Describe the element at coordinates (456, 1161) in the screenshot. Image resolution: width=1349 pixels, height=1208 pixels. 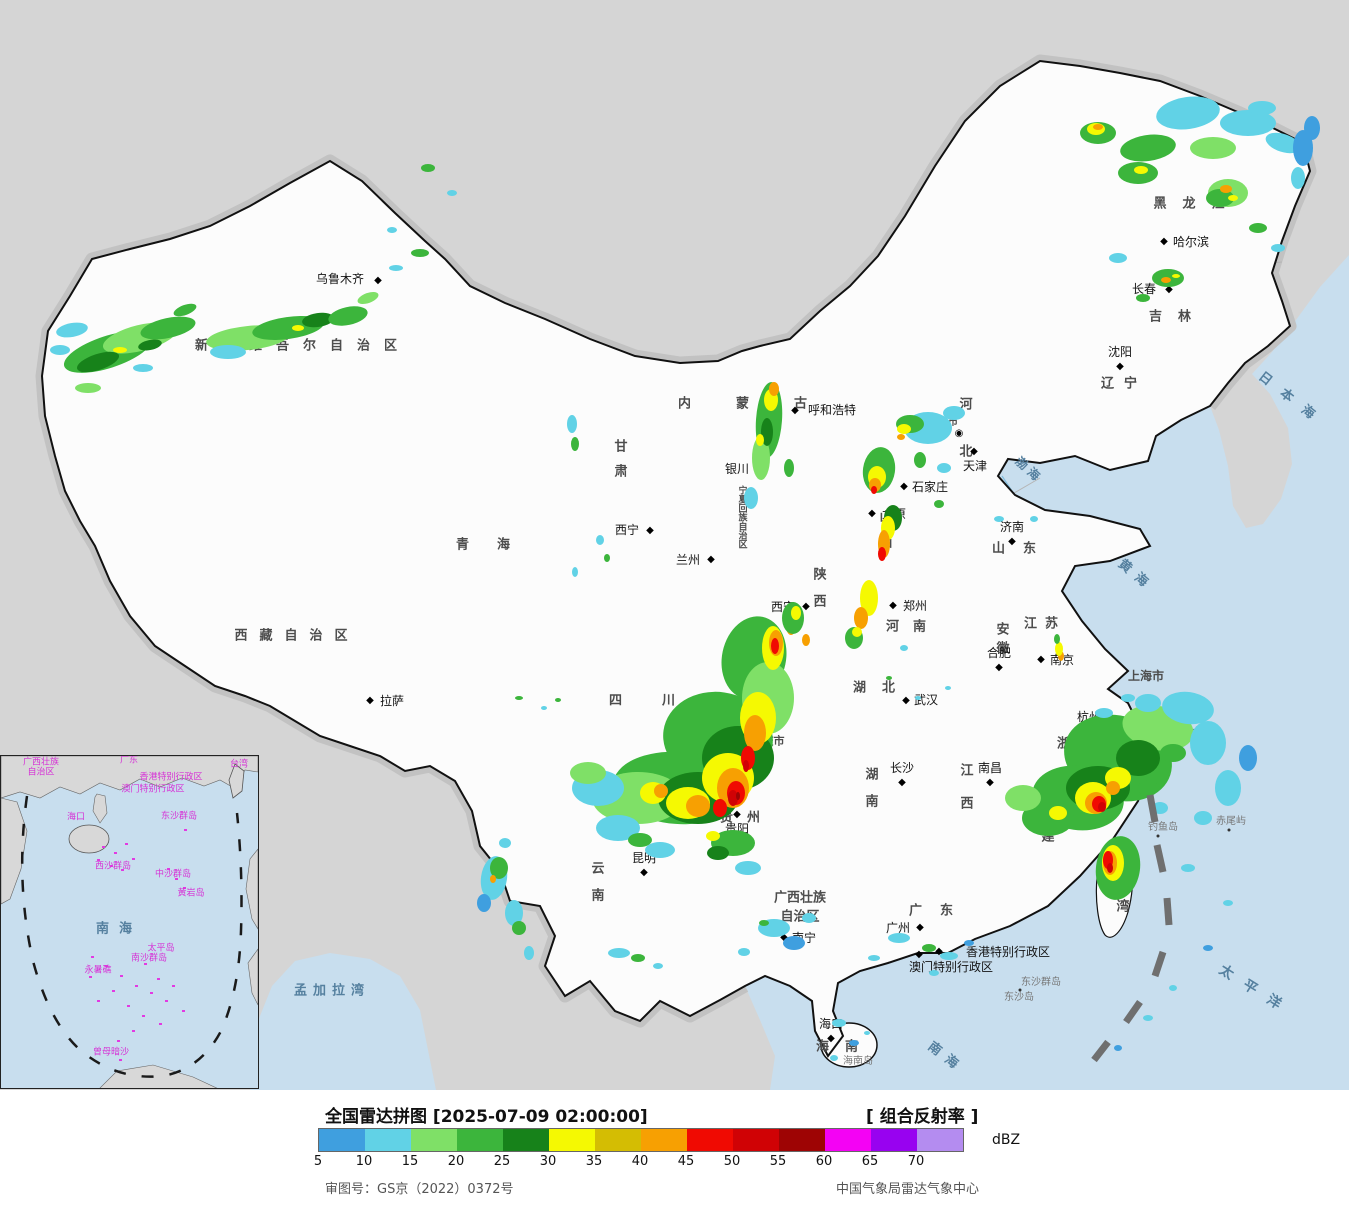
I see `legend-tick: 20` at that location.